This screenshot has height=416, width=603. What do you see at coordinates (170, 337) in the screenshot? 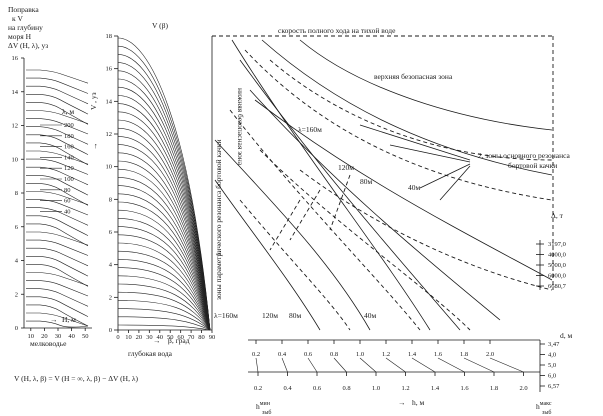
I see `mid-x-tick-label: 50` at bounding box center [170, 337].